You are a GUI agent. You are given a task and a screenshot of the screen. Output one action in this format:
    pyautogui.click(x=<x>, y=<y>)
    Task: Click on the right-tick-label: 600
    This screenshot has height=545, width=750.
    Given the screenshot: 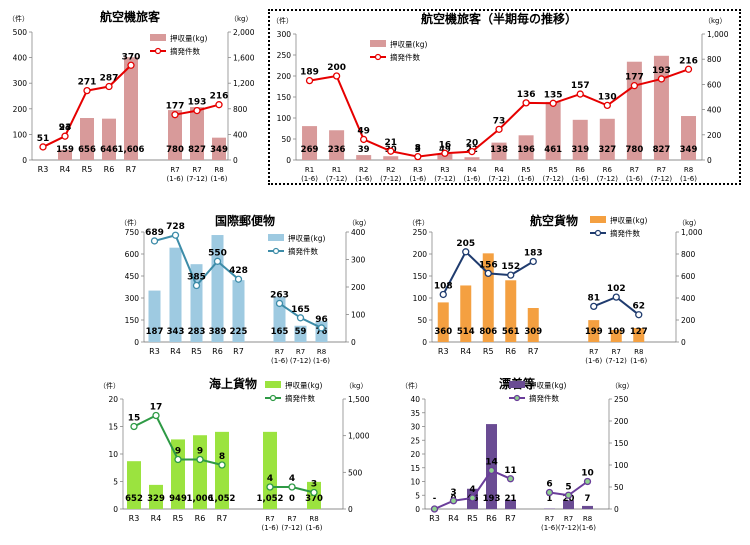 What is the action you would take?
    pyautogui.click(x=714, y=84)
    